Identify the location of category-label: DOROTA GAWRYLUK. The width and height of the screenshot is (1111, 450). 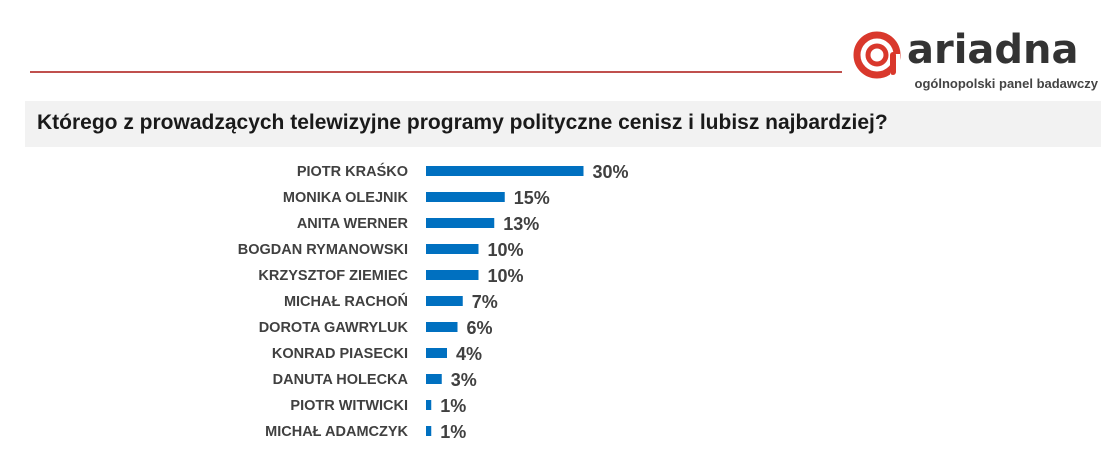
(334, 328).